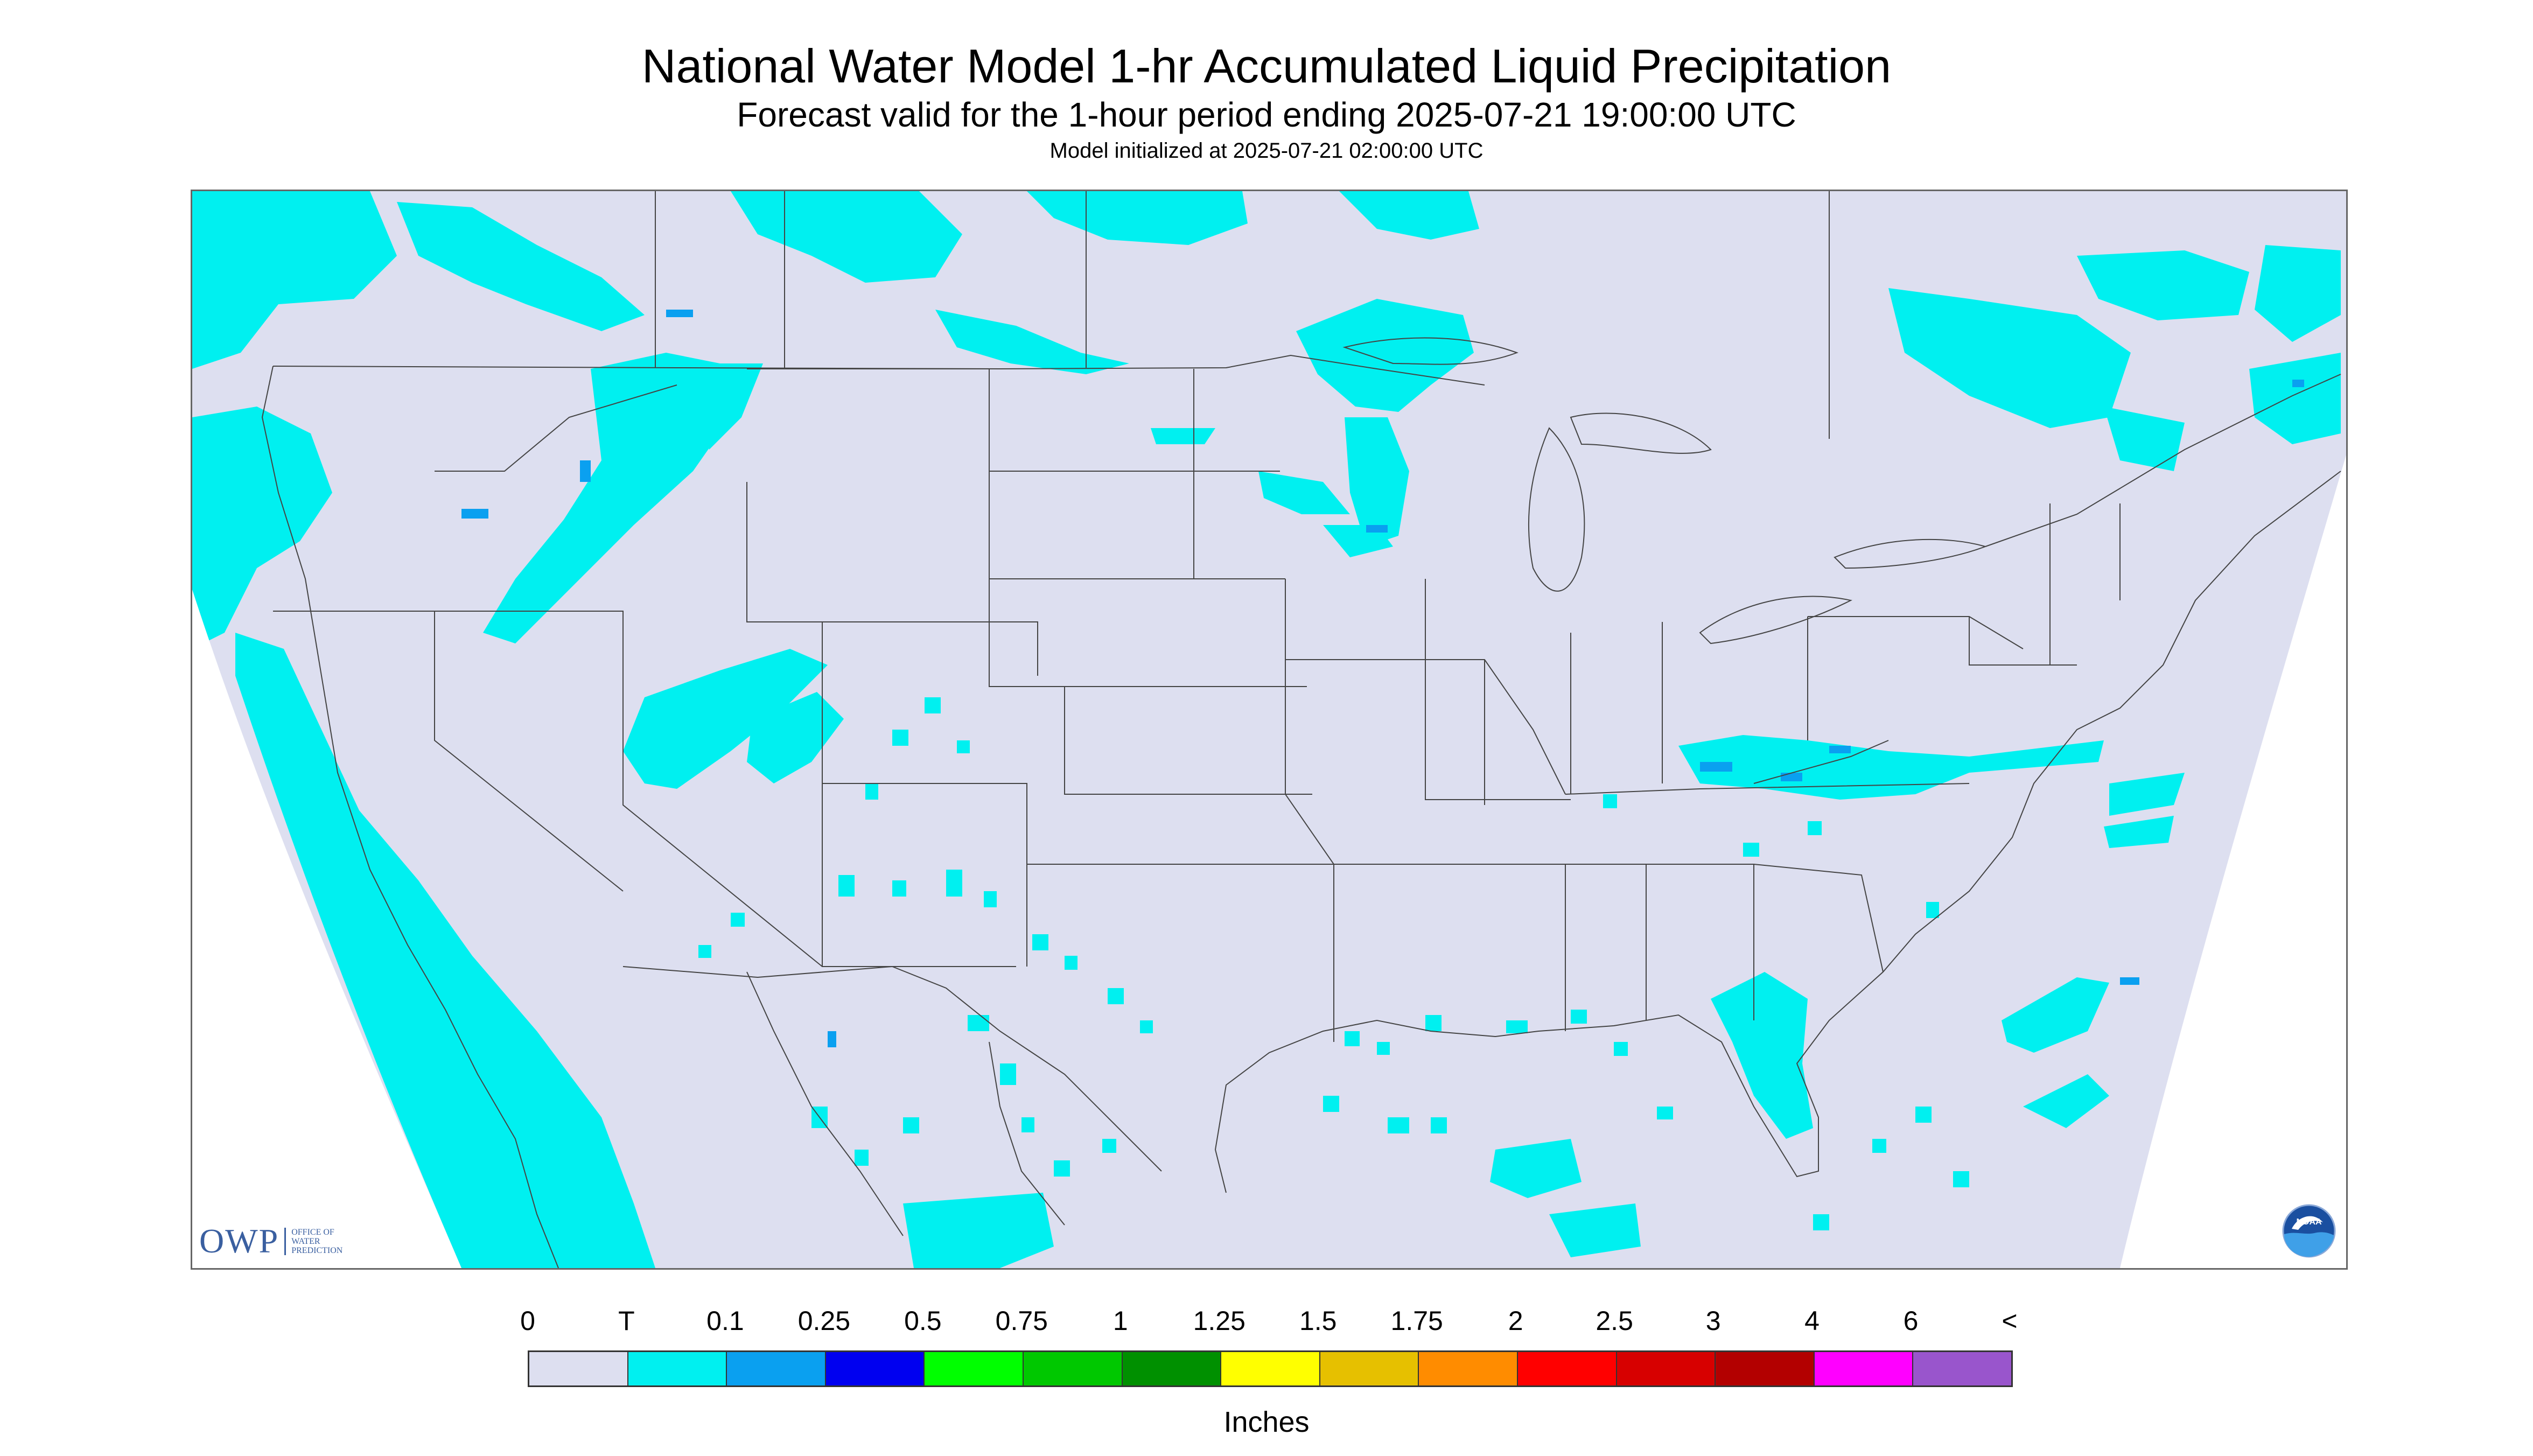  I want to click on legend-label: <, so click(2010, 1321).